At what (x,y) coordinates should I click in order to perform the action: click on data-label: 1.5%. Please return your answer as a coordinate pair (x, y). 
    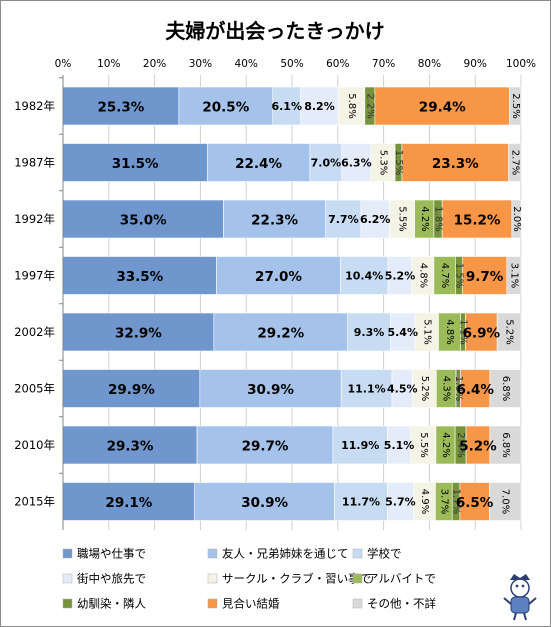
    Looking at the image, I should click on (458, 275).